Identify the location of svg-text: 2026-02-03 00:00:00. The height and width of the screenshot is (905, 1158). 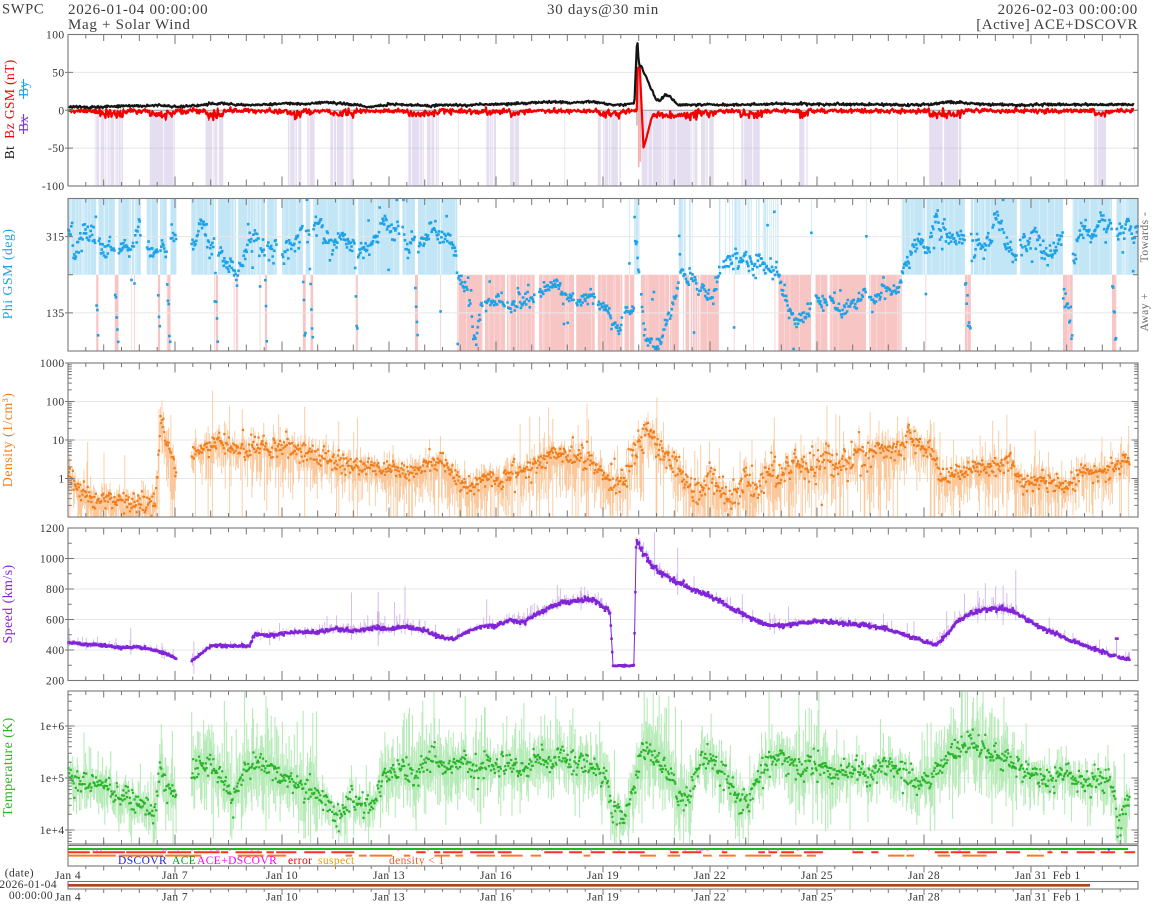
(1068, 10).